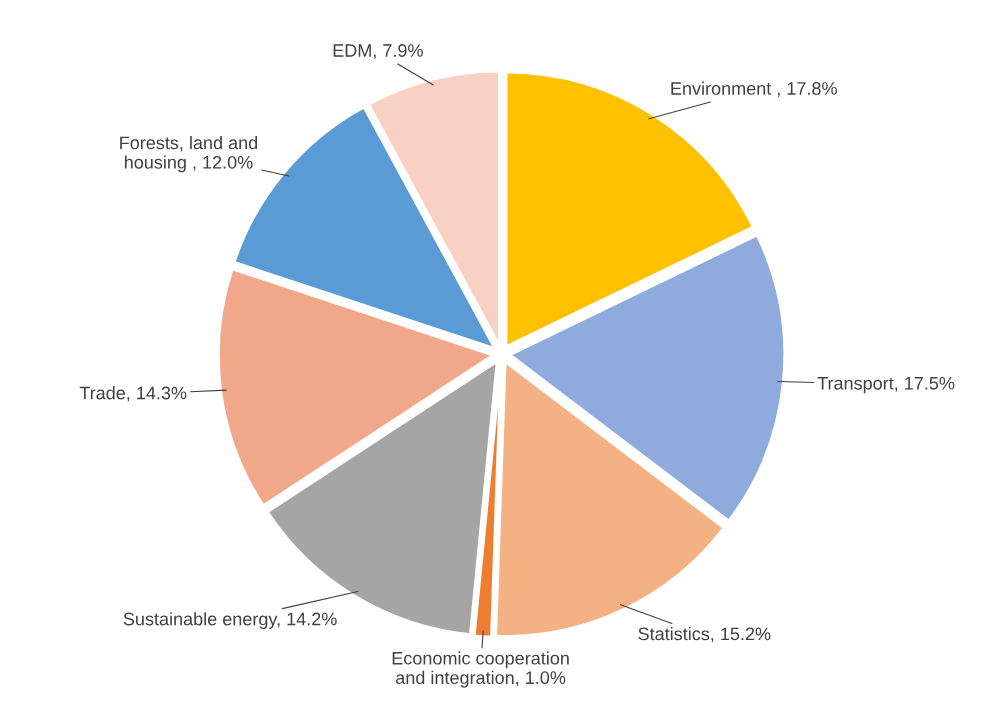  Describe the element at coordinates (230, 620) in the screenshot. I see `slice-label: Sustainable energy, 14.2%` at that location.